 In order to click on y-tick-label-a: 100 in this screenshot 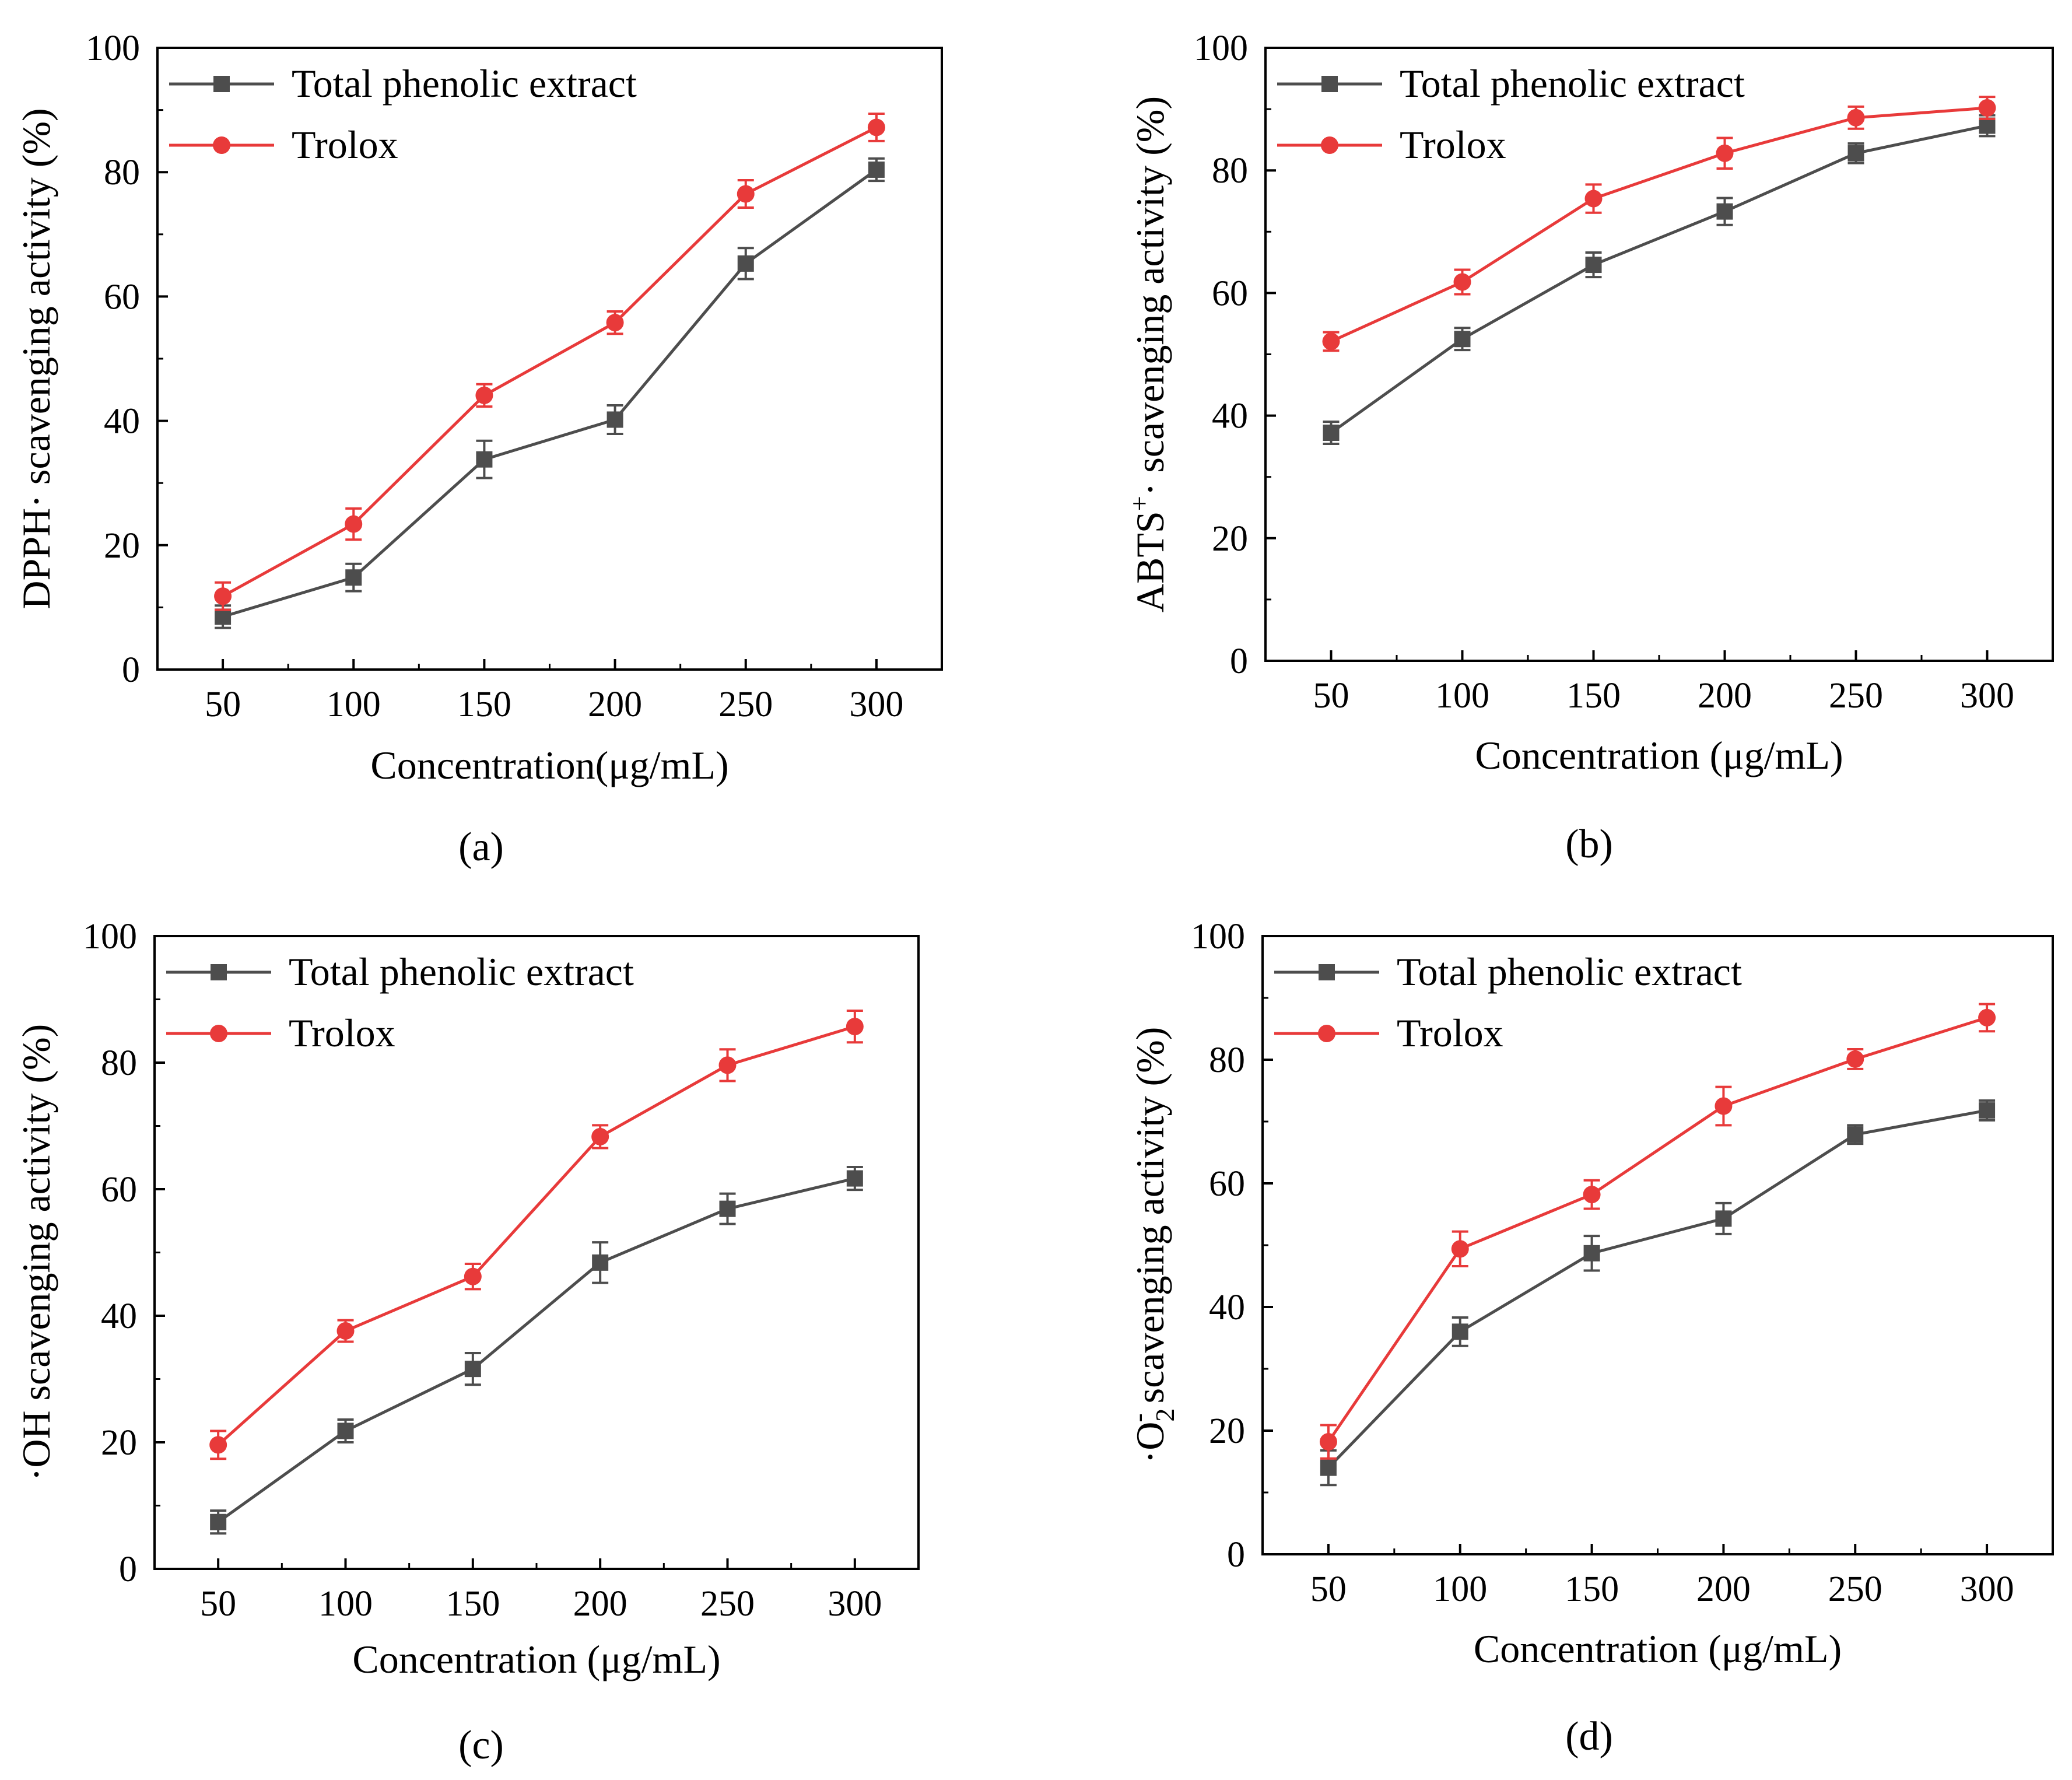, I will do `click(113, 48)`.